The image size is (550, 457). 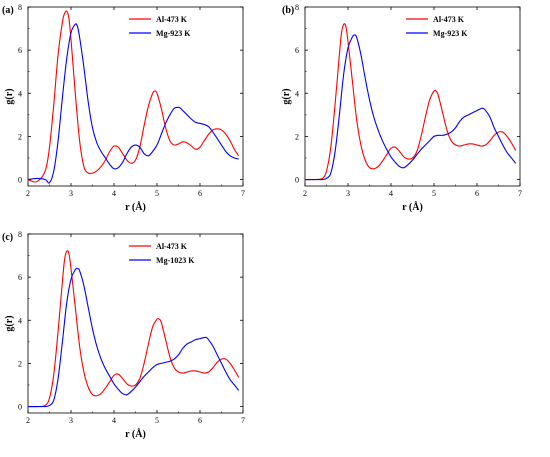 What do you see at coordinates (288, 10) in the screenshot?
I see `panel-label: (b)` at bounding box center [288, 10].